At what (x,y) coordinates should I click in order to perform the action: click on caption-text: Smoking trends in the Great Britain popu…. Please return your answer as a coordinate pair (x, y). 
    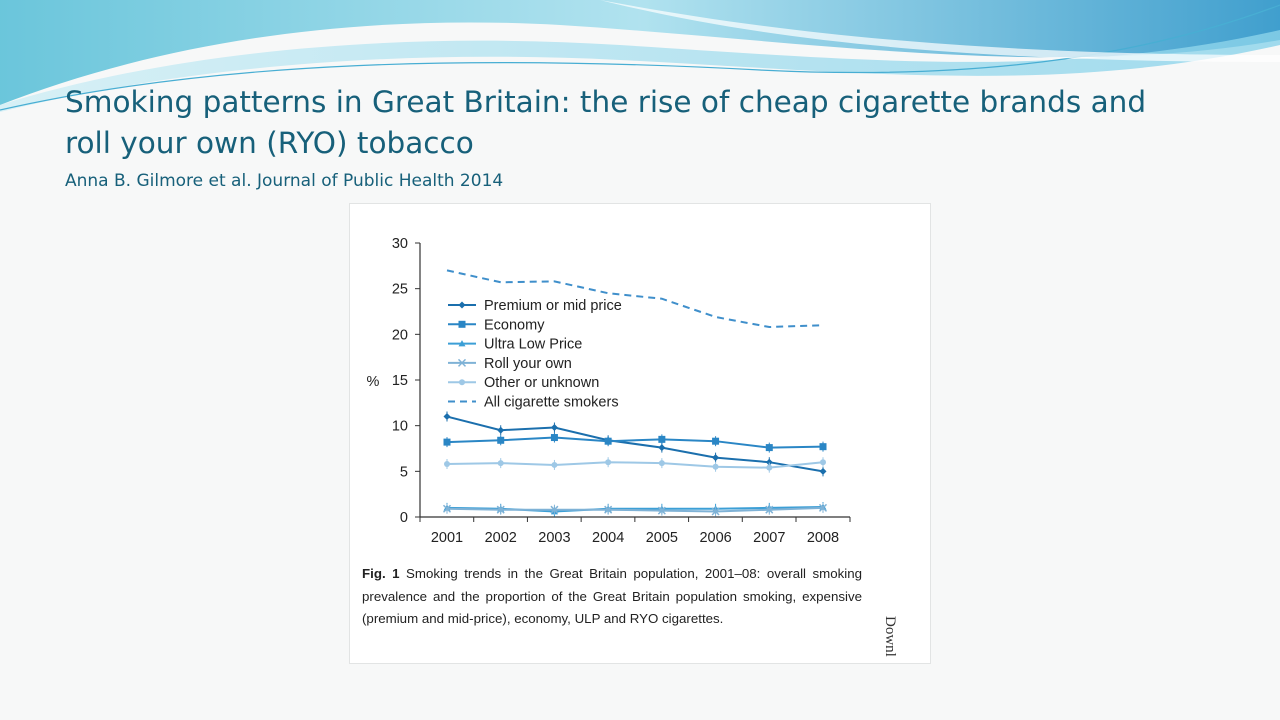
    Looking at the image, I should click on (612, 596).